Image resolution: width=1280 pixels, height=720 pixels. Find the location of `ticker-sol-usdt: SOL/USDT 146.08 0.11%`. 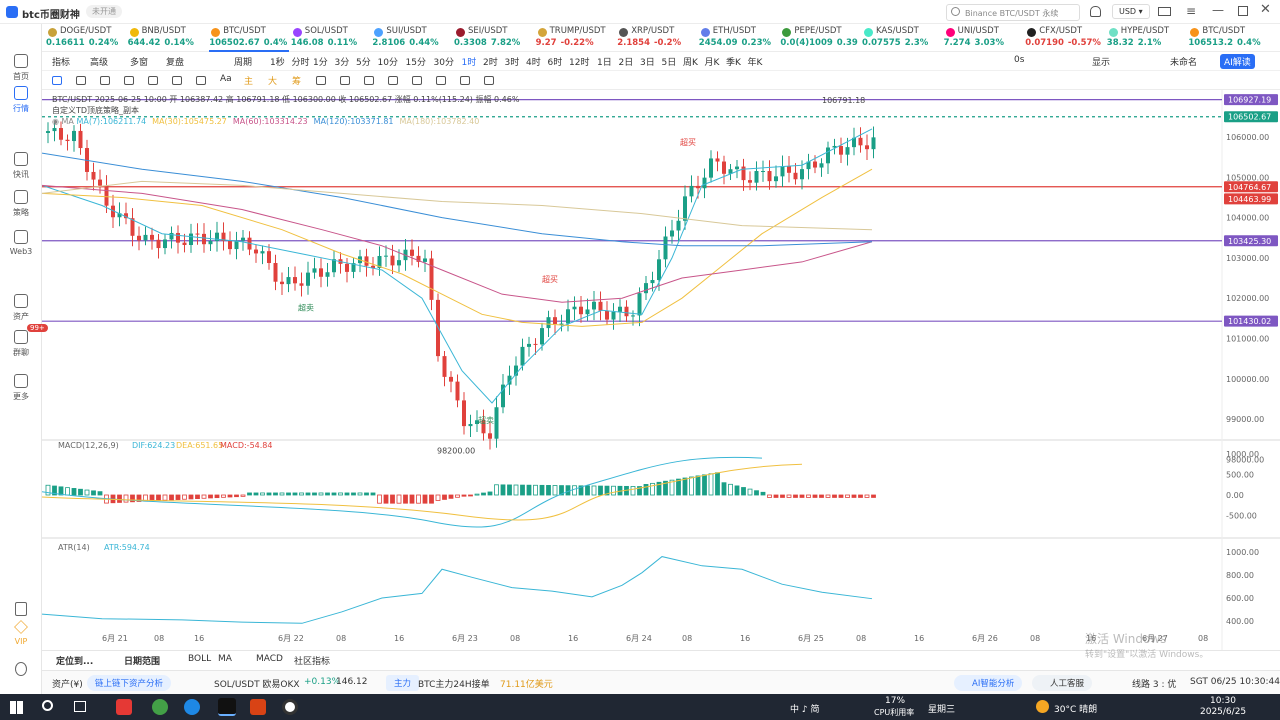

ticker-sol-usdt: SOL/USDT 146.08 0.11% is located at coordinates (331, 39).